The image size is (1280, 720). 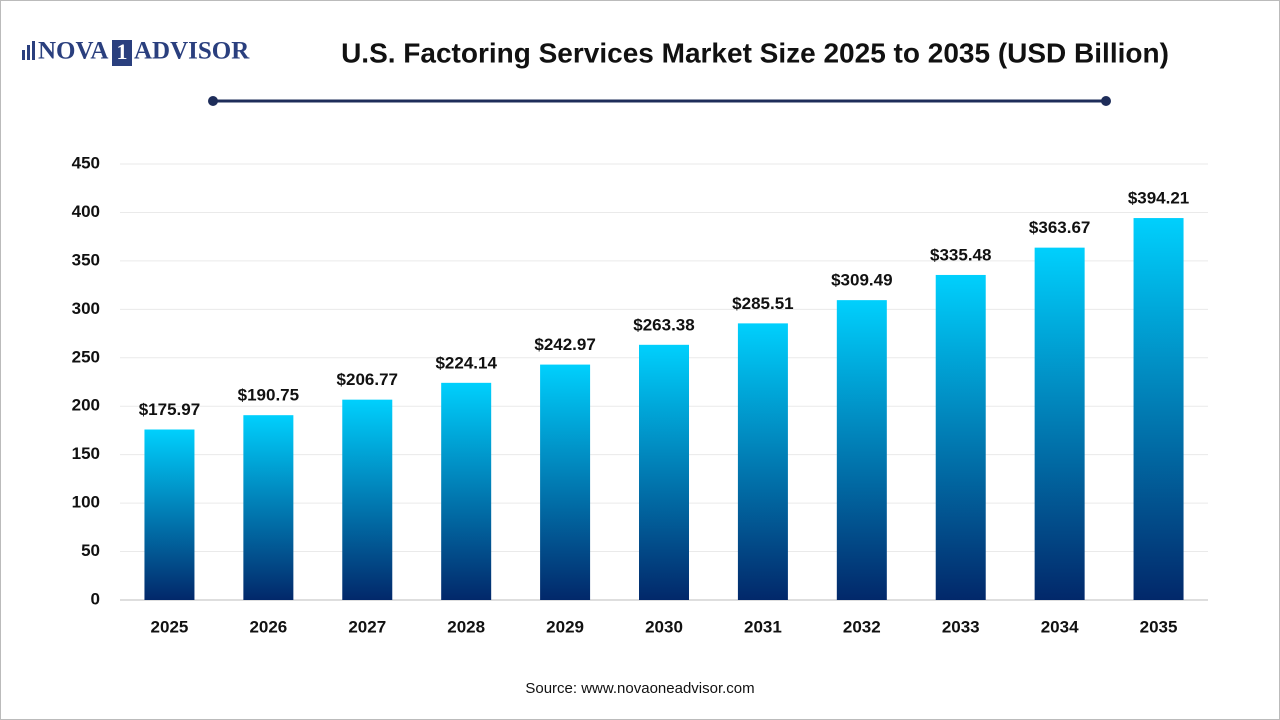 I want to click on y-tick-label: 50, so click(x=90, y=550).